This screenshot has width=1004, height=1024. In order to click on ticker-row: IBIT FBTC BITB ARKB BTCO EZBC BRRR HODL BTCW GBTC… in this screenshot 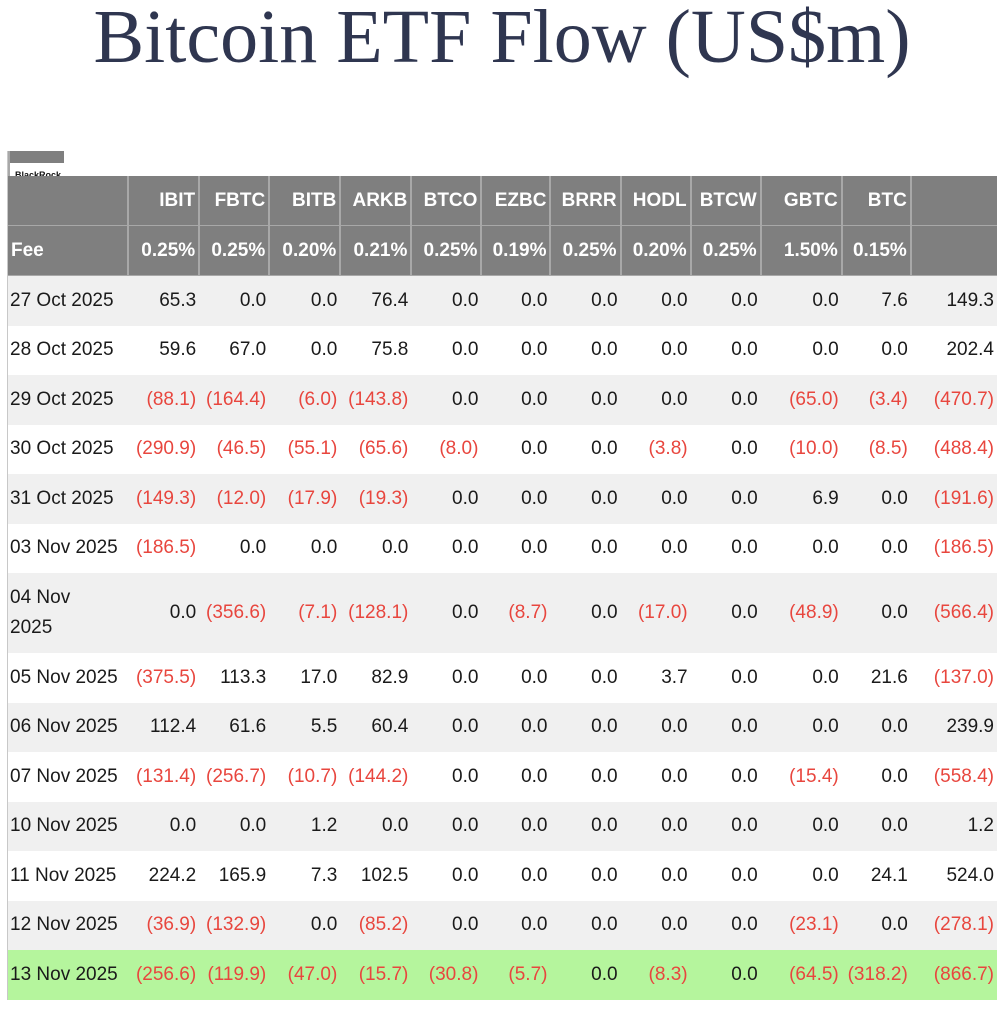, I will do `click(502, 201)`.